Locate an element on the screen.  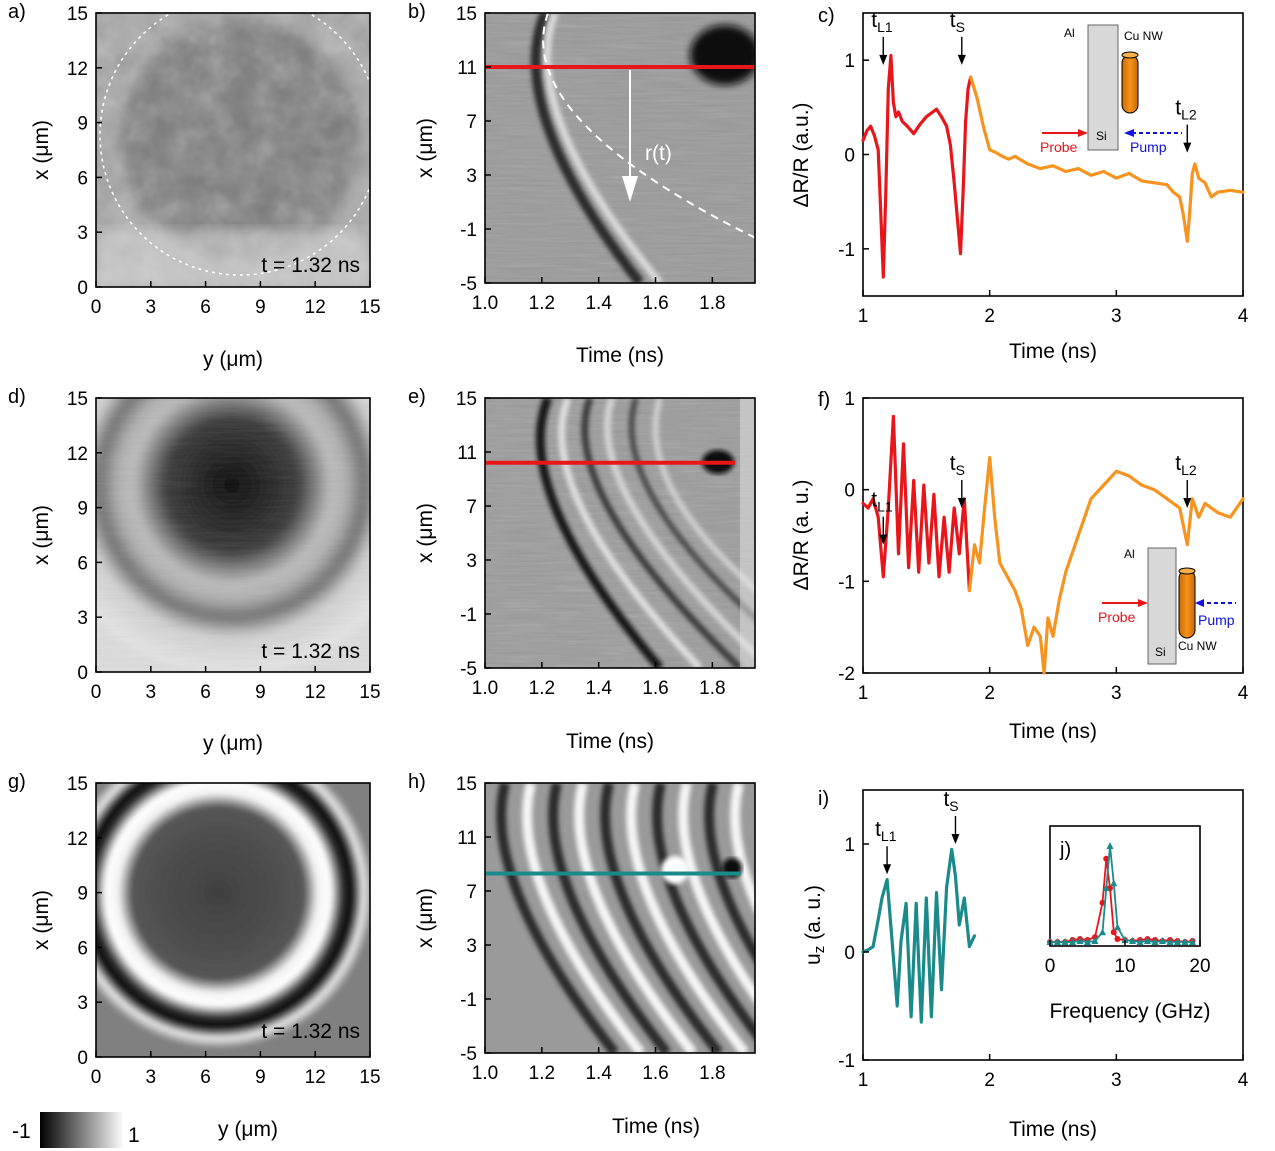
axes-e: 1.0 1.2 1.4 1.6 1.8 -5 -1 3 7 11 15 is located at coordinates (591, 544).